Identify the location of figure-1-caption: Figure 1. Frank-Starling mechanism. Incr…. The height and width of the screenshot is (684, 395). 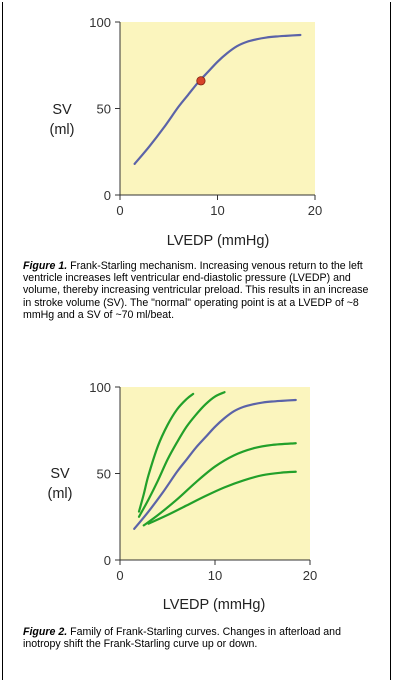
(200, 290).